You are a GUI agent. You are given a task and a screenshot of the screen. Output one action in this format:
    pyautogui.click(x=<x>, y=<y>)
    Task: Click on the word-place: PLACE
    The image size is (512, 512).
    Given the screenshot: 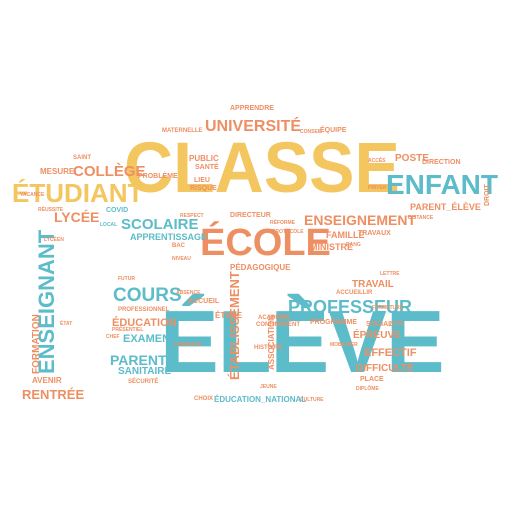 What is the action you would take?
    pyautogui.click(x=372, y=379)
    